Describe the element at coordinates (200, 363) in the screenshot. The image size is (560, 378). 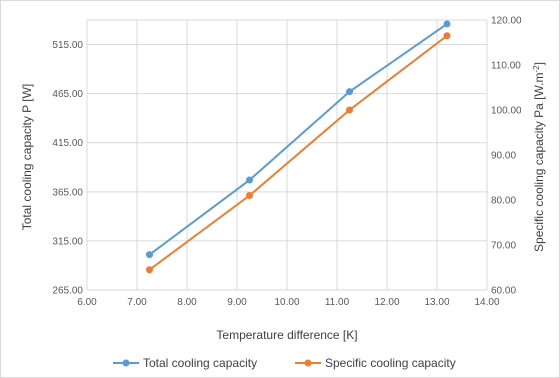
I see `legend-label-total: Total cooling capacity` at that location.